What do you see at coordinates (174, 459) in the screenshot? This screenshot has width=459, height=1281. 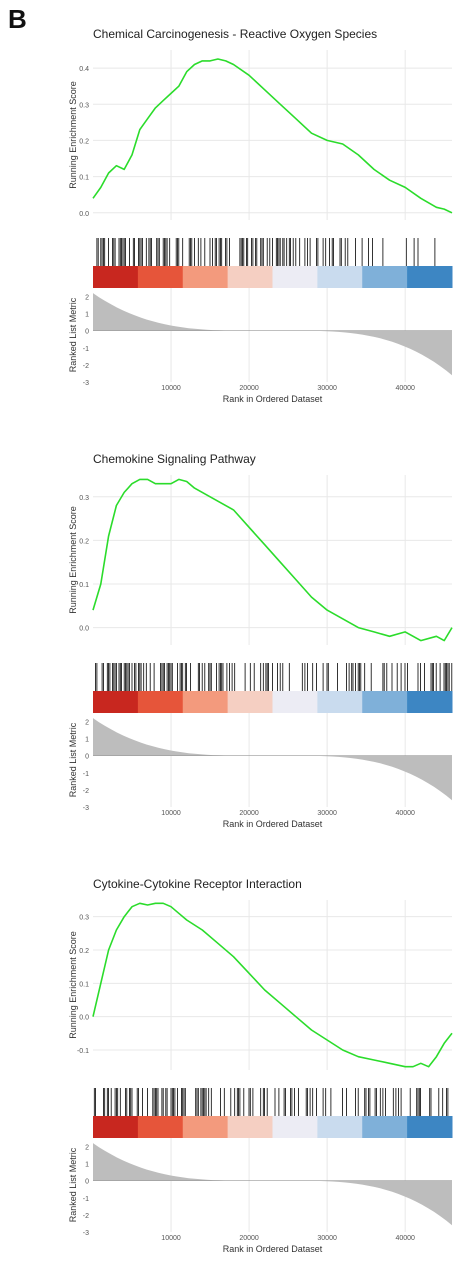 I see `chart-title: Chemokine Signaling Pathway` at bounding box center [174, 459].